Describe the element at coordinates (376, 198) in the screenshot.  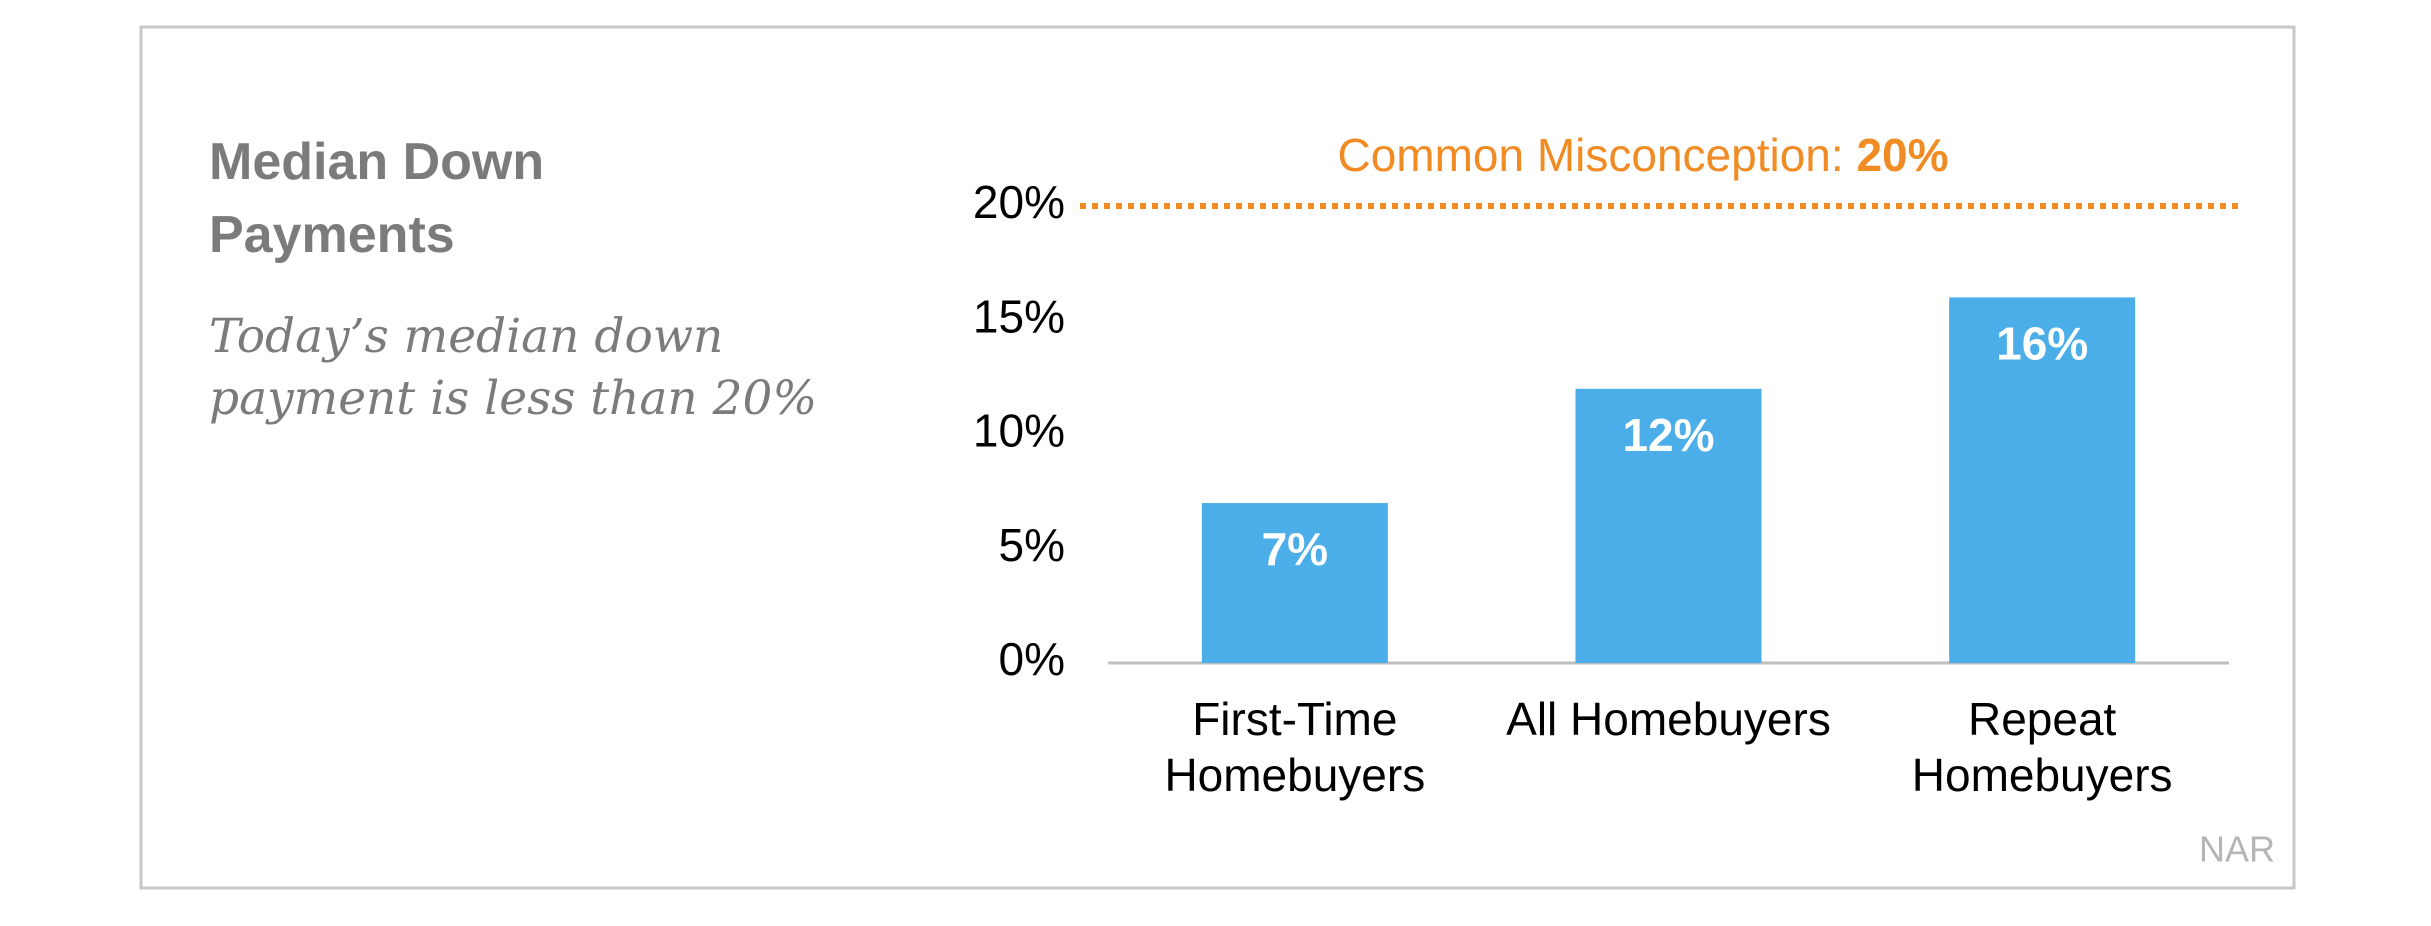
I see `chart-title: Median Down Payments` at that location.